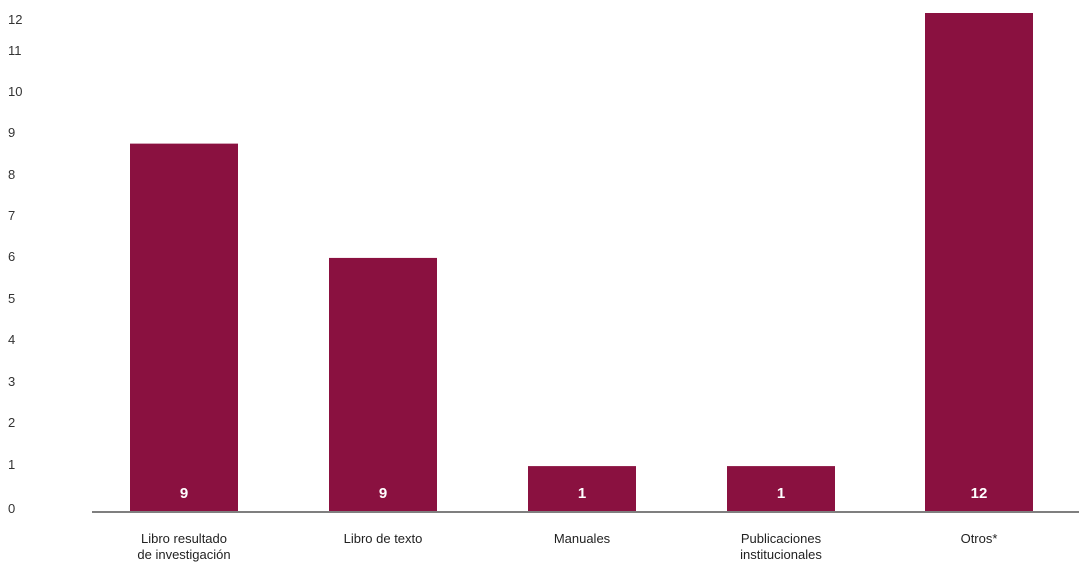  What do you see at coordinates (15, 91) in the screenshot?
I see `y-tick-label: 10` at bounding box center [15, 91].